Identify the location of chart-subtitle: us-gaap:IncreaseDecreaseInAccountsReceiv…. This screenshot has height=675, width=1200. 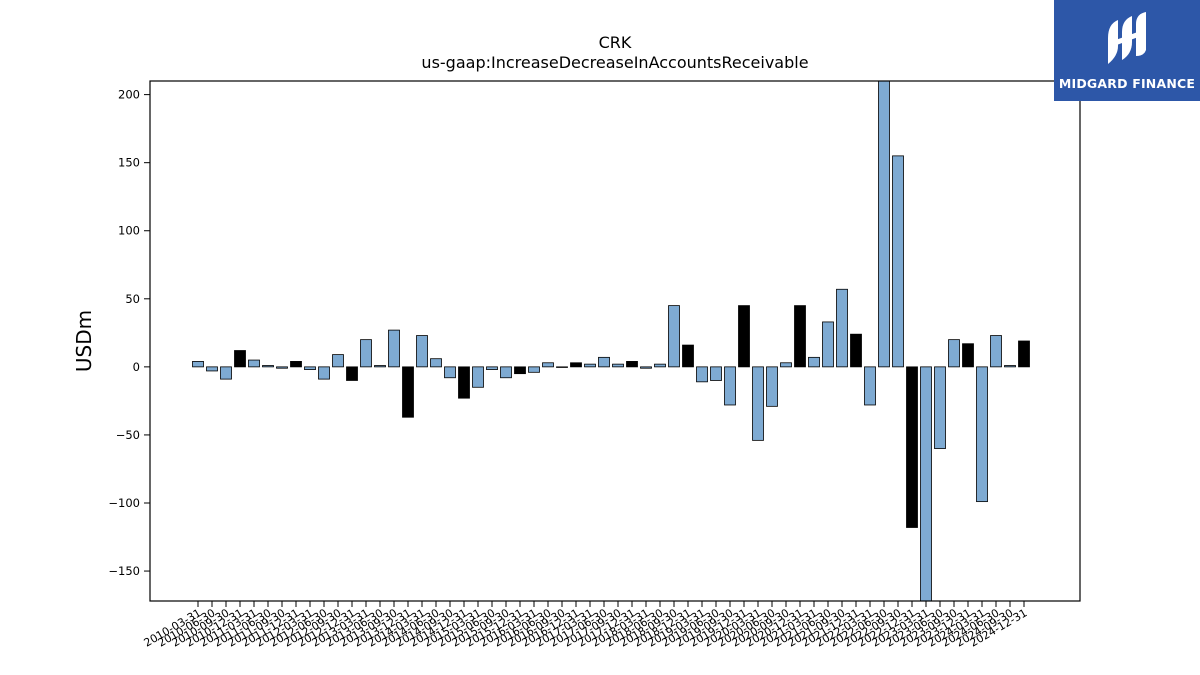
(614, 62).